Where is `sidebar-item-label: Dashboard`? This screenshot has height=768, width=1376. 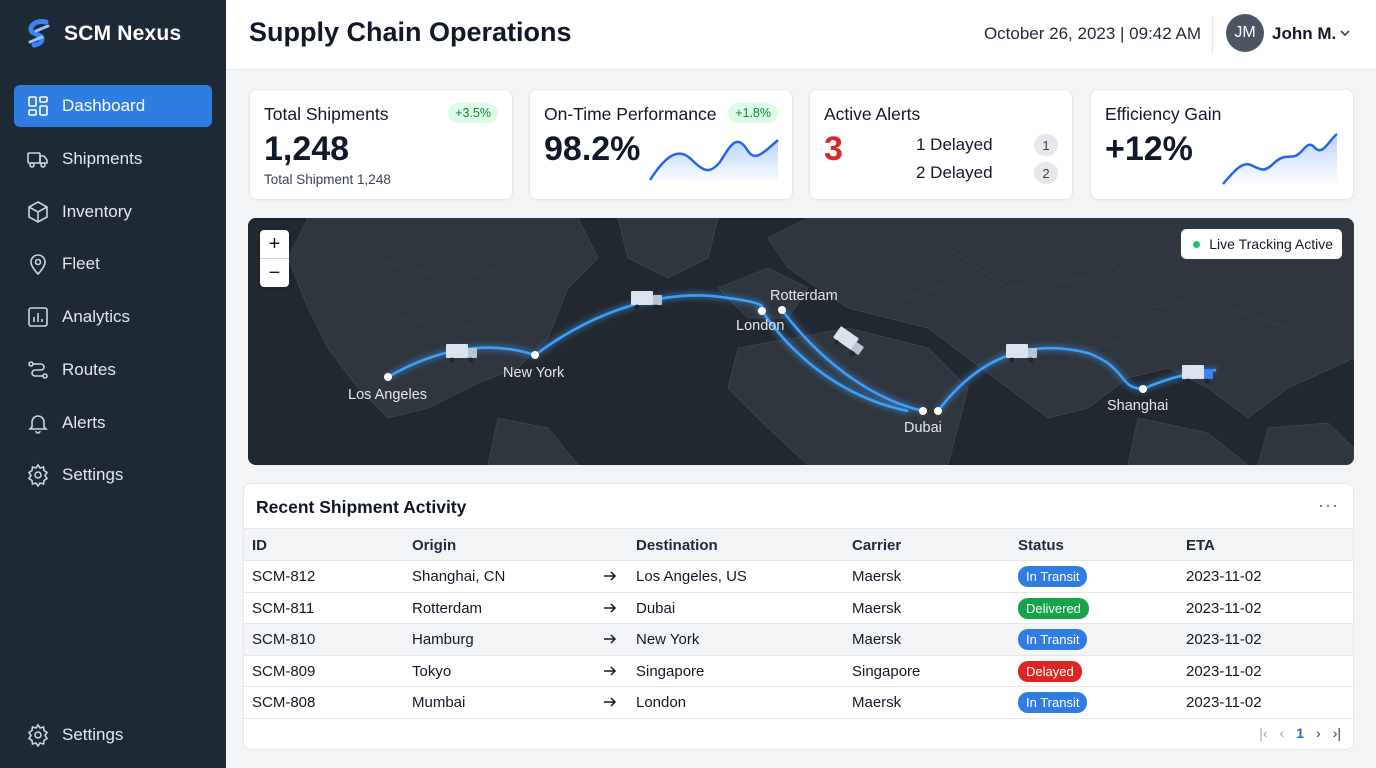 sidebar-item-label: Dashboard is located at coordinates (104, 105).